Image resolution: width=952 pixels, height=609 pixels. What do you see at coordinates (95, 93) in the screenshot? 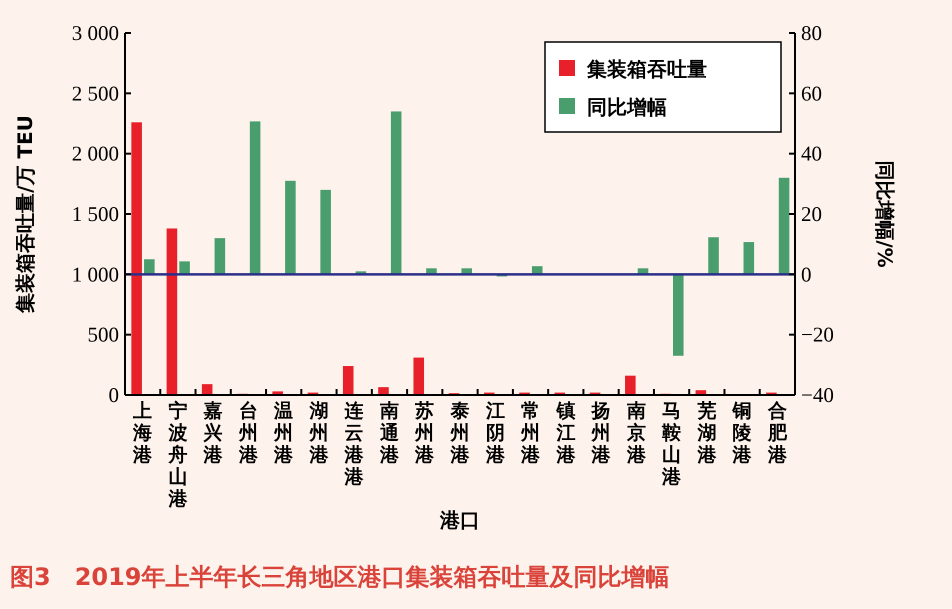
I see `y-tick-label: 2 500` at bounding box center [95, 93].